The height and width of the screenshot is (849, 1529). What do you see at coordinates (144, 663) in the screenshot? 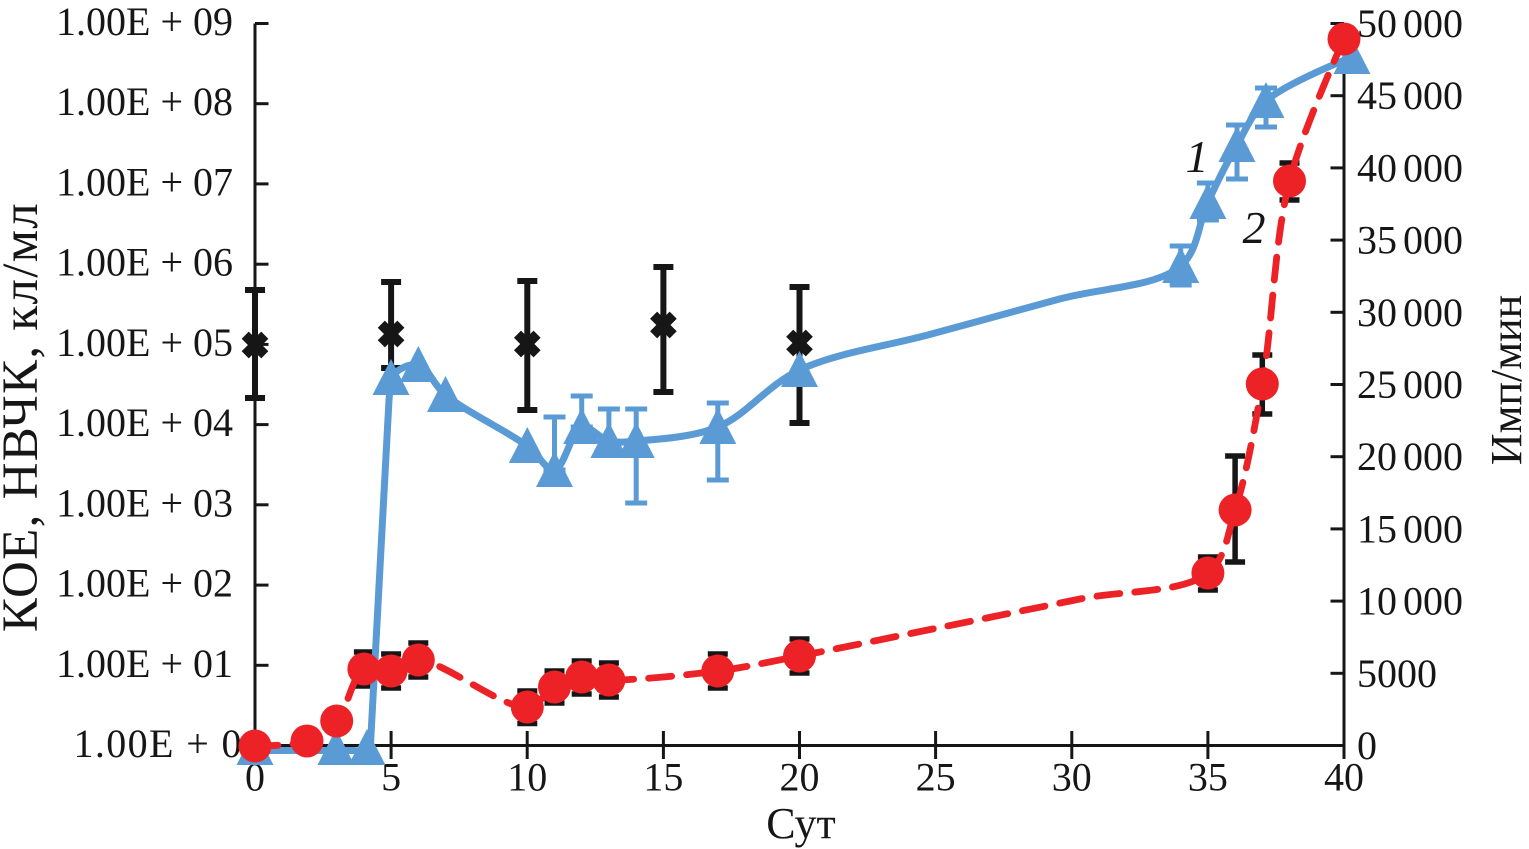
I see `svg-text: 1.00E + 01` at bounding box center [144, 663].